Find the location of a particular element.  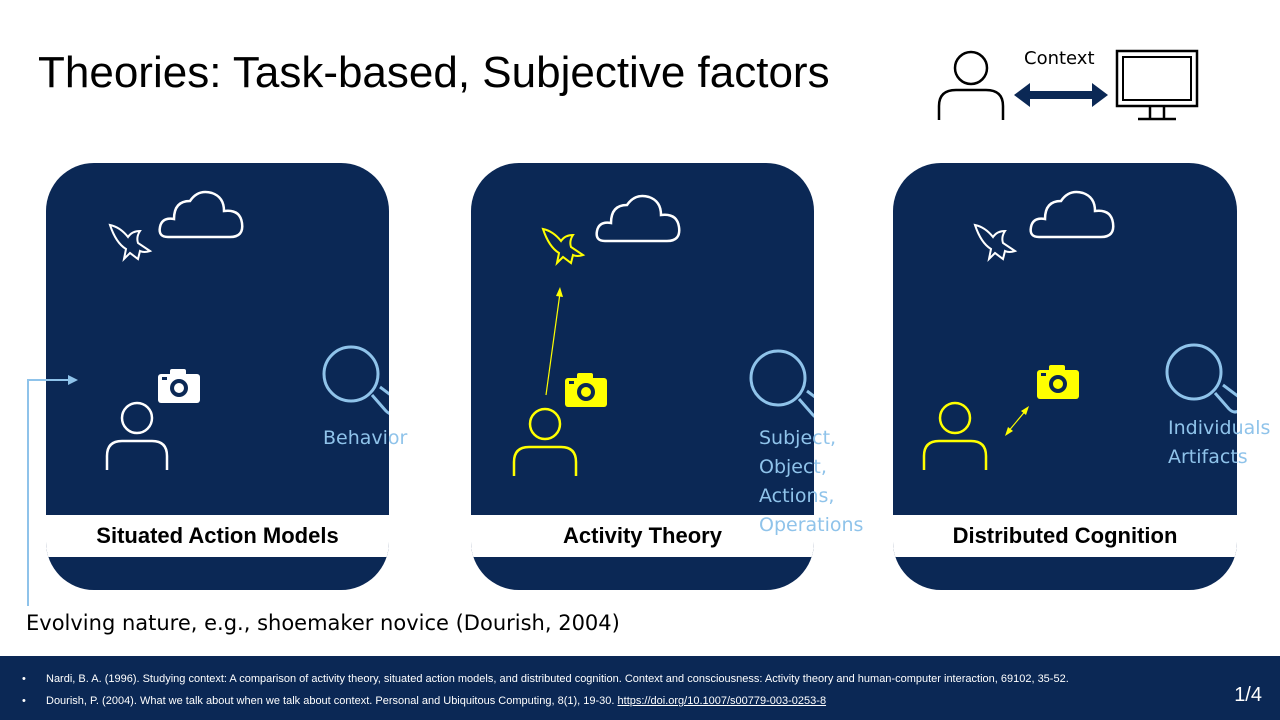

page-number: 1/4 is located at coordinates (1248, 695).